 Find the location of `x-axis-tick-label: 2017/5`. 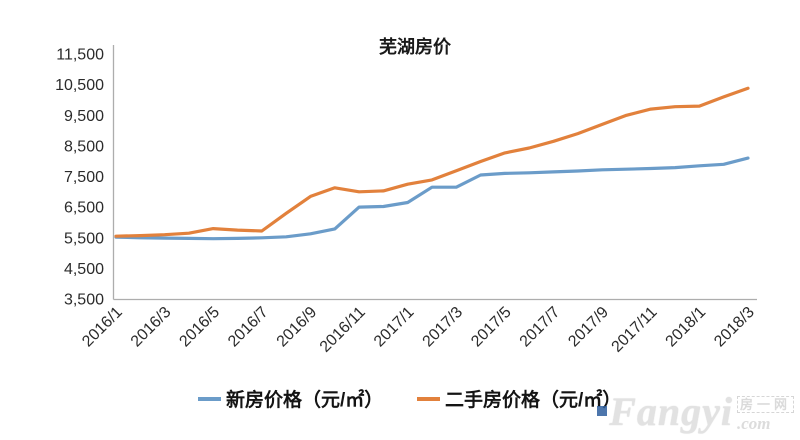

x-axis-tick-label: 2017/5 is located at coordinates (491, 327).